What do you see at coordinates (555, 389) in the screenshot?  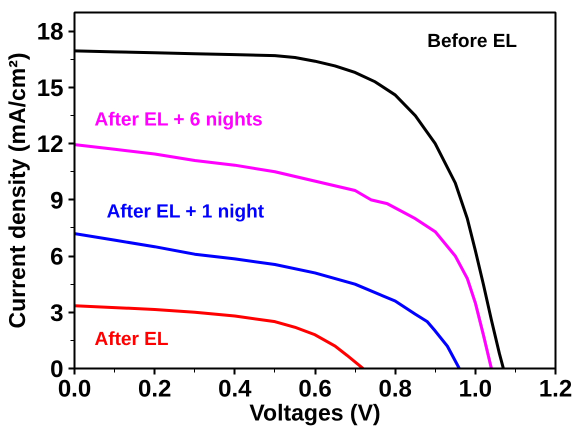 I see `x-tick-label: 1.2` at bounding box center [555, 389].